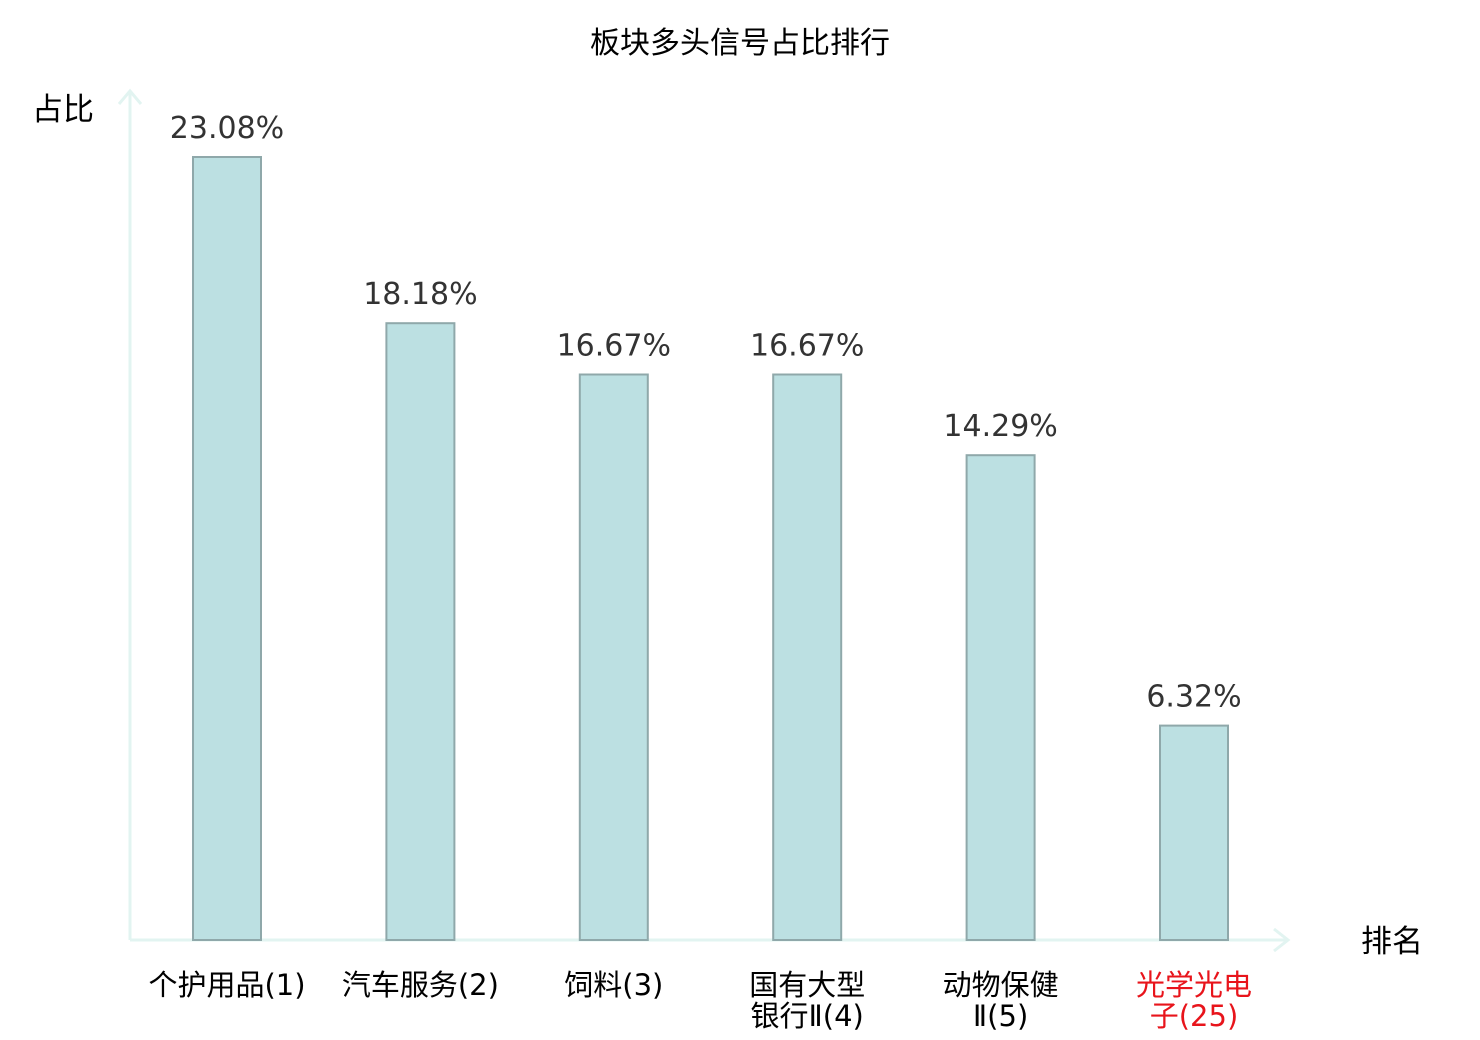 This screenshot has width=1480, height=1040. What do you see at coordinates (807, 346) in the screenshot?
I see `value-label-4: 16.67%` at bounding box center [807, 346].